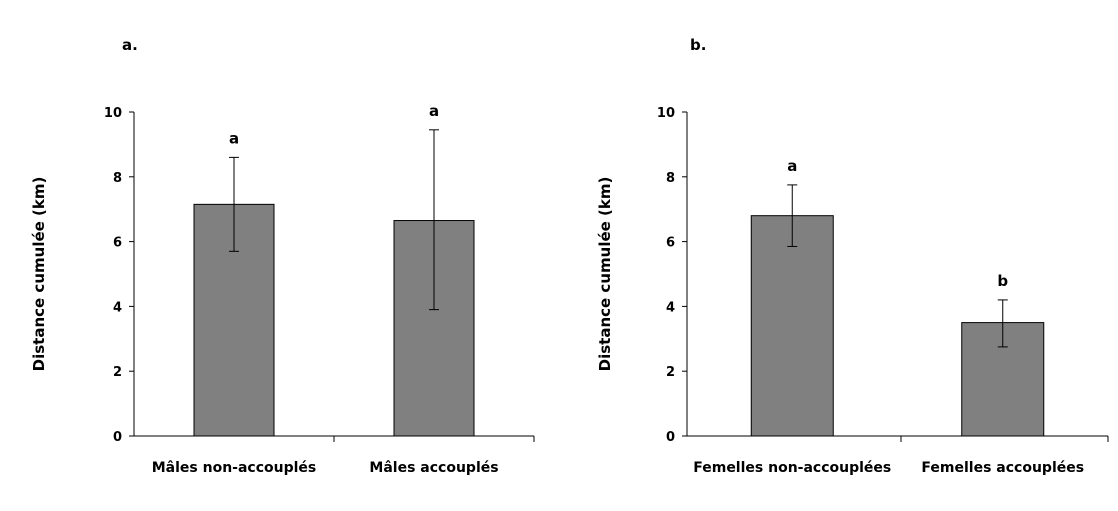  Describe the element at coordinates (1002, 281) in the screenshot. I see `significance-letter: b` at that location.